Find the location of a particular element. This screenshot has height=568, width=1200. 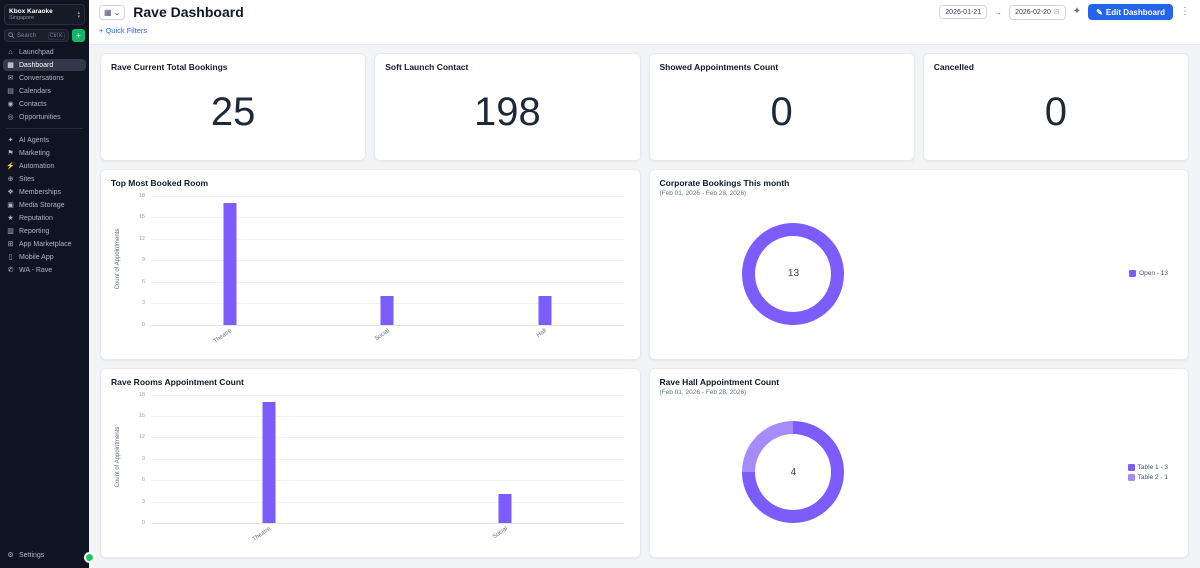

kebab-menu-icon: ⋮ is located at coordinates (1185, 11).